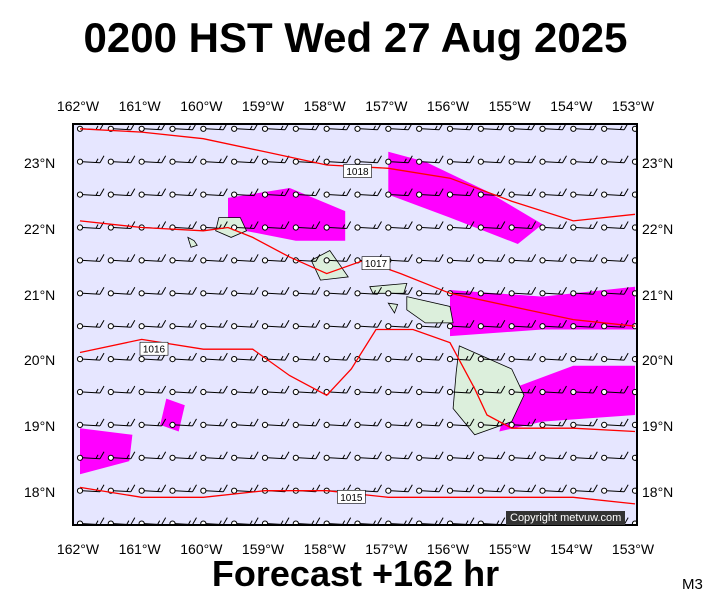 This screenshot has width=711, height=600. I want to click on island-oahu, so click(329, 265).